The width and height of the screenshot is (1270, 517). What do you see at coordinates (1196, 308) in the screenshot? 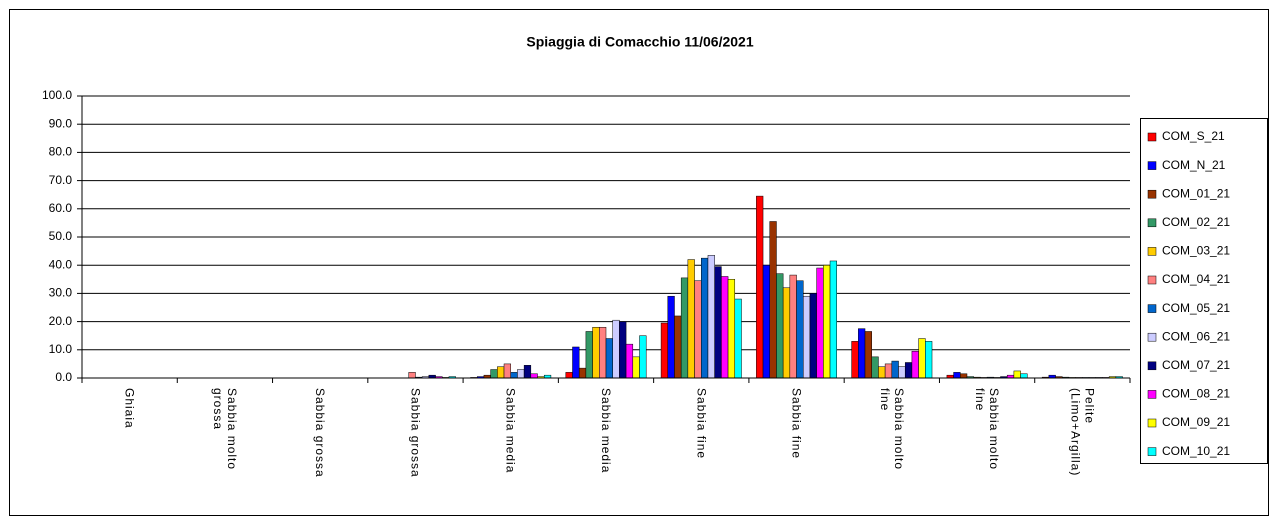
I see `legend-label: COM_05_21` at bounding box center [1196, 308].